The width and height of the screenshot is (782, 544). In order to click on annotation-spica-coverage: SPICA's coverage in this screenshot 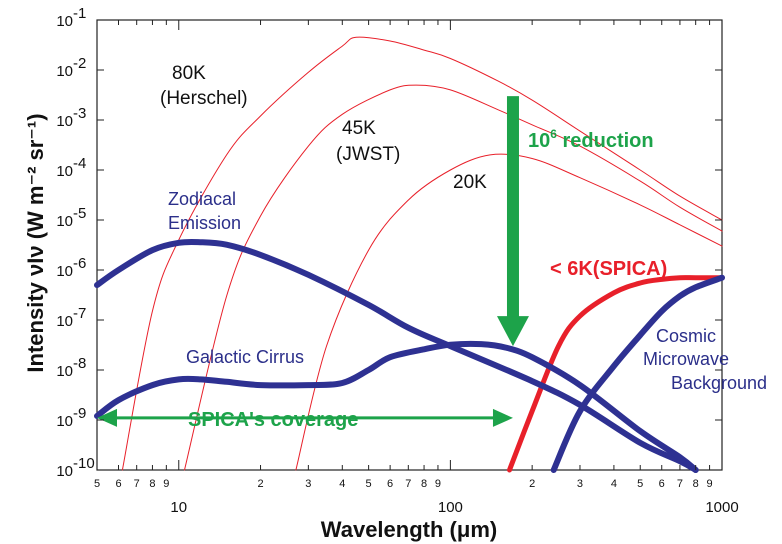, I will do `click(273, 420)`.